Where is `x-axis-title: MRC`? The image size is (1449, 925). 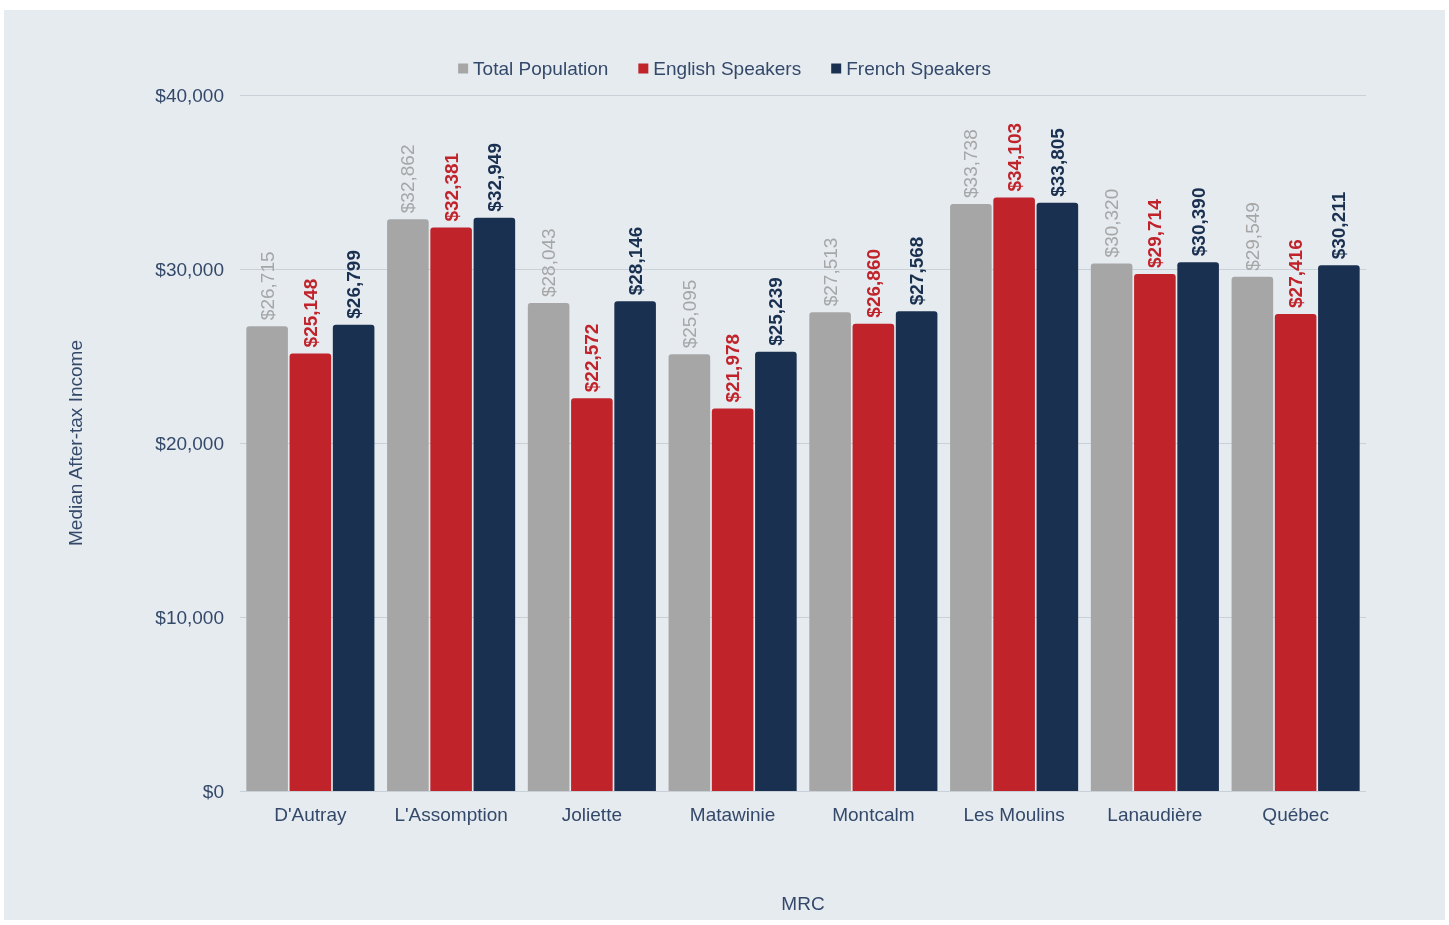
x-axis-title: MRC is located at coordinates (803, 903).